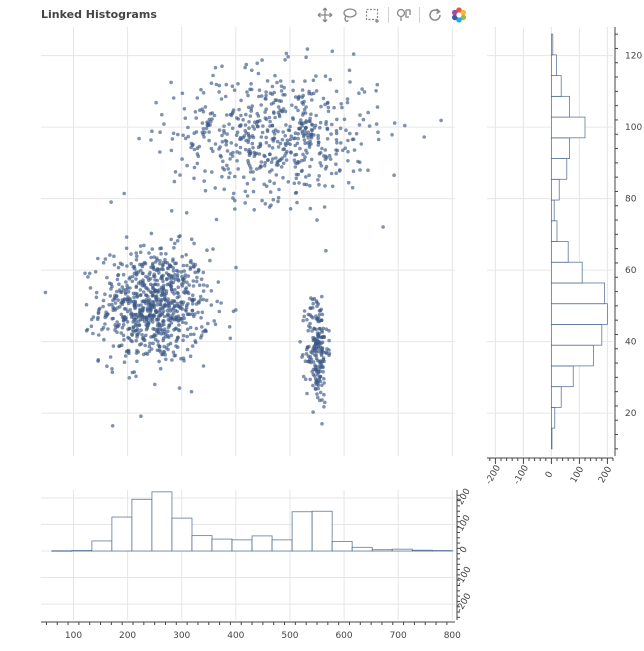  I want to click on bokeh-logo-button, so click(459, 15).